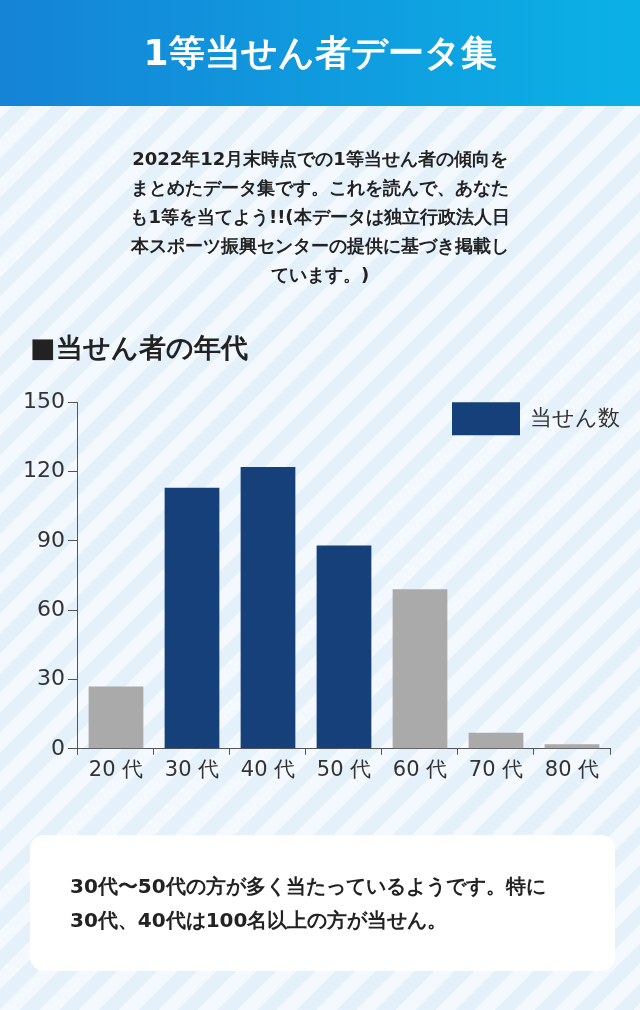 The width and height of the screenshot is (640, 1010). I want to click on y-tick-label: 90, so click(50, 539).